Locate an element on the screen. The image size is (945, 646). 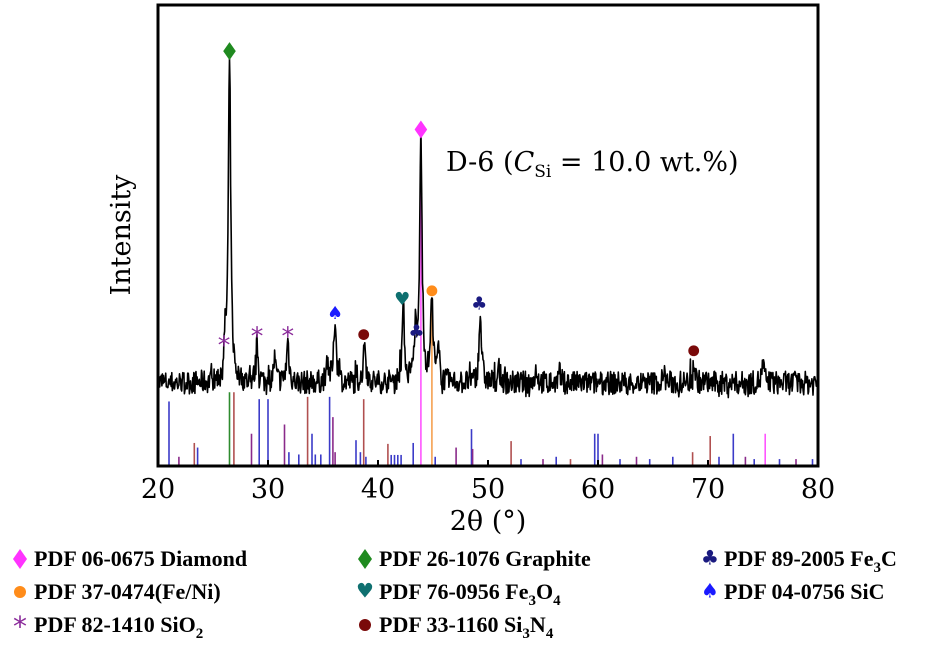
marker-sic-spade-icon: ♠ is located at coordinates (335, 313).